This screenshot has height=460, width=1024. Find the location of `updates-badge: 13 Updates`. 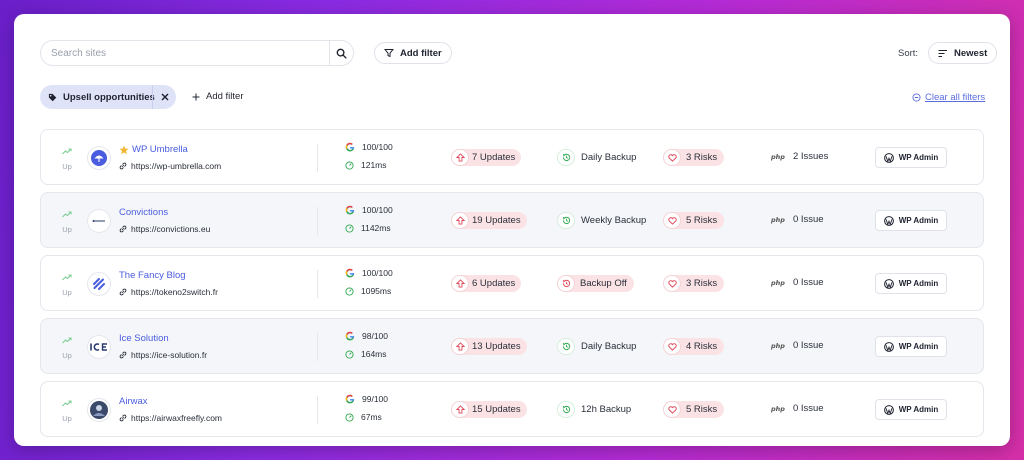

updates-badge: 13 Updates is located at coordinates (489, 346).